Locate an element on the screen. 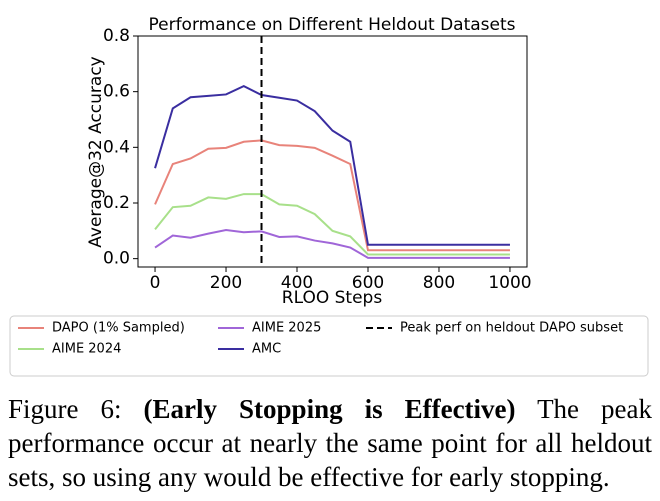  x-tick-label: 800 is located at coordinates (439, 283).